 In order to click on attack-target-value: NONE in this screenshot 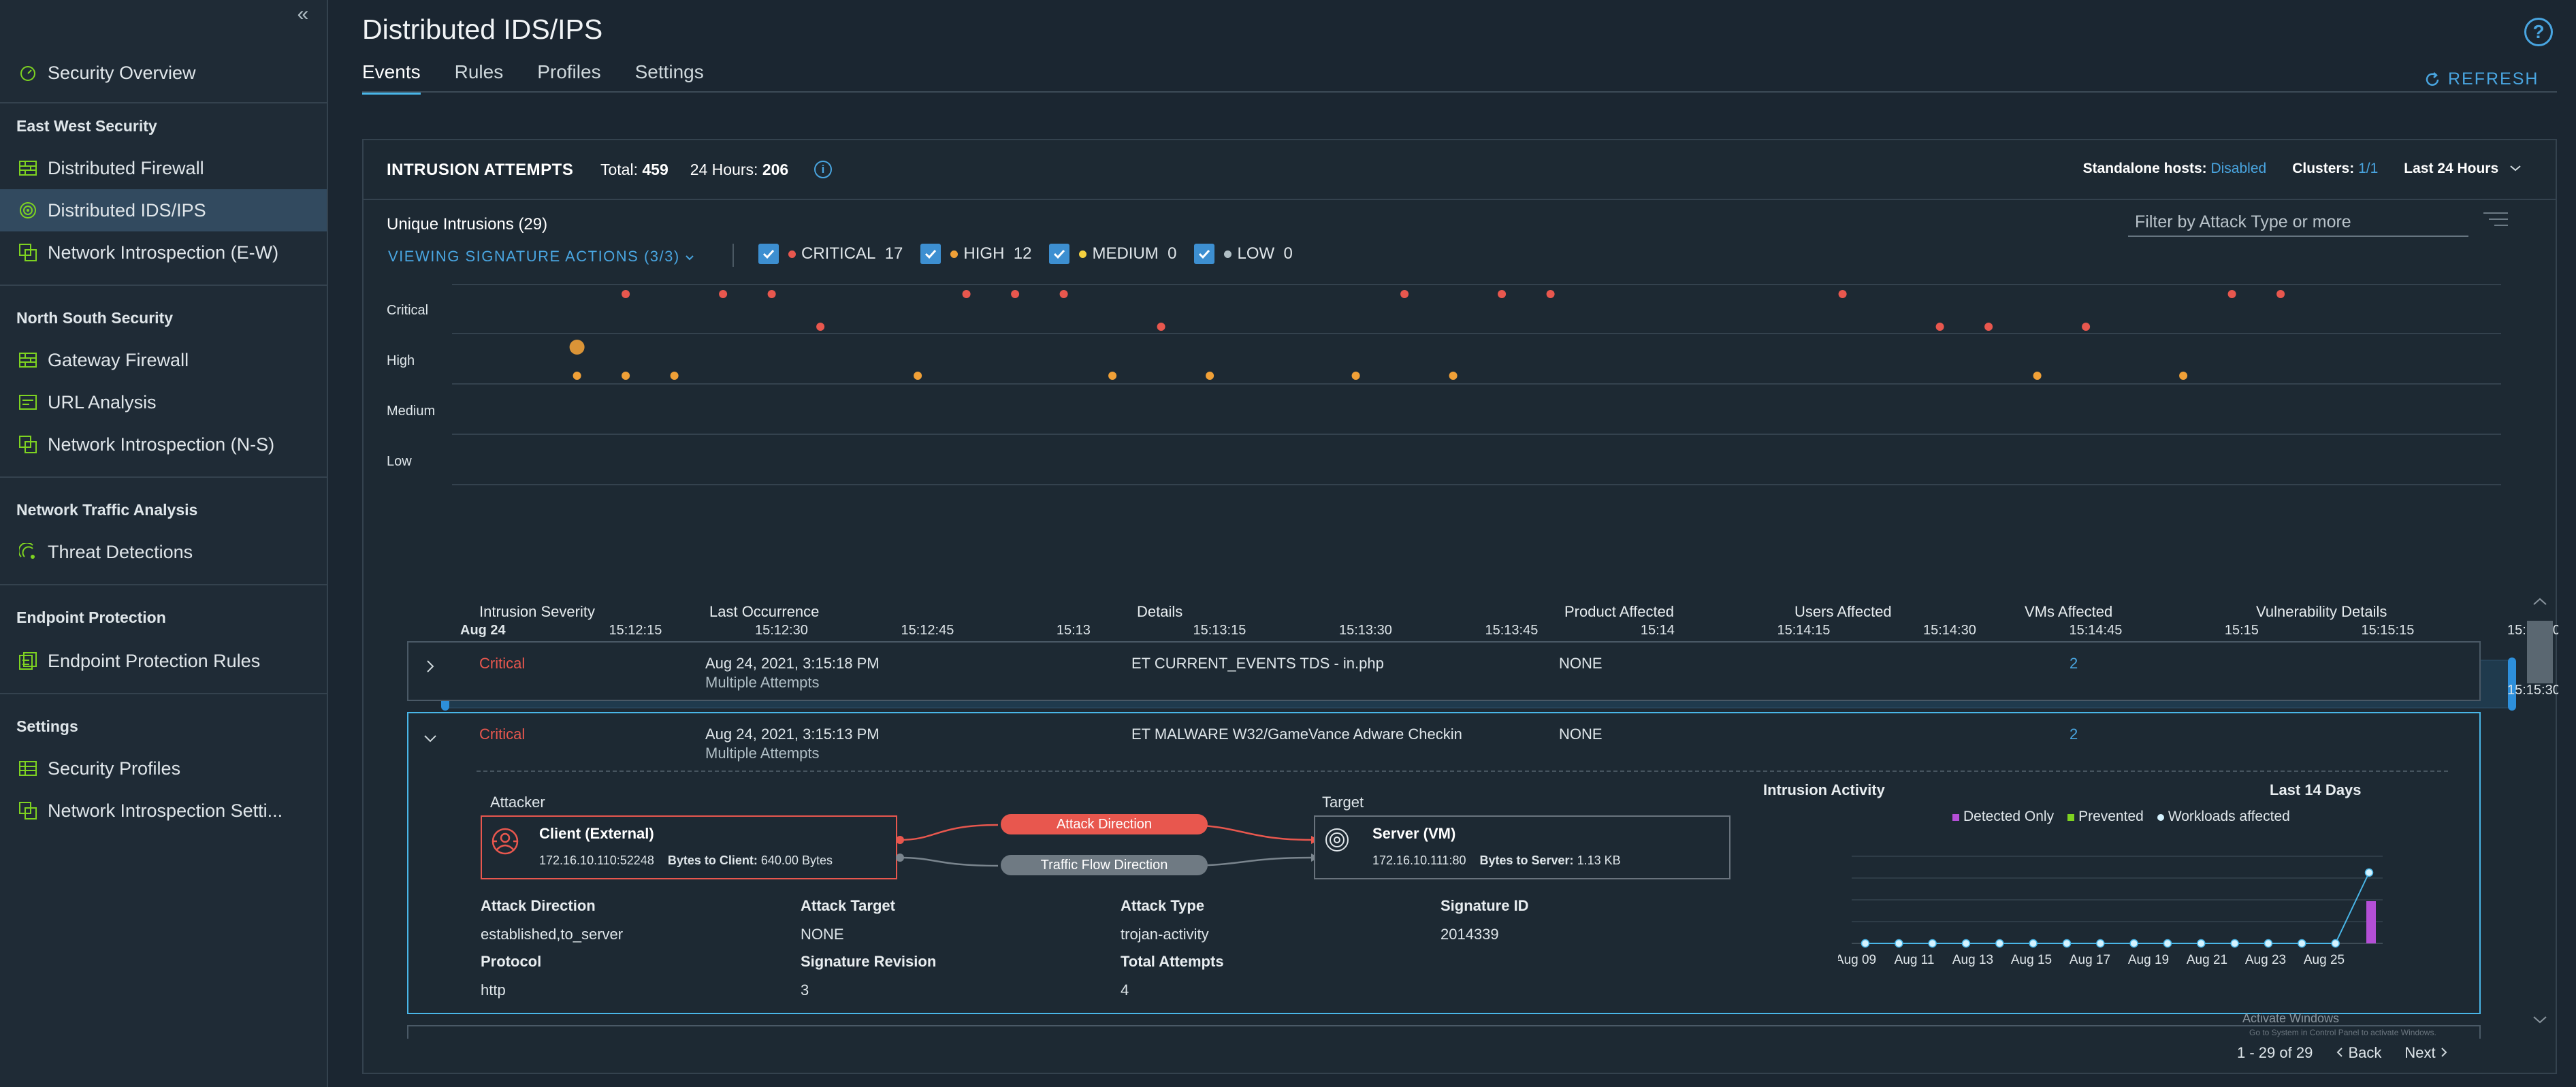, I will do `click(823, 934)`.